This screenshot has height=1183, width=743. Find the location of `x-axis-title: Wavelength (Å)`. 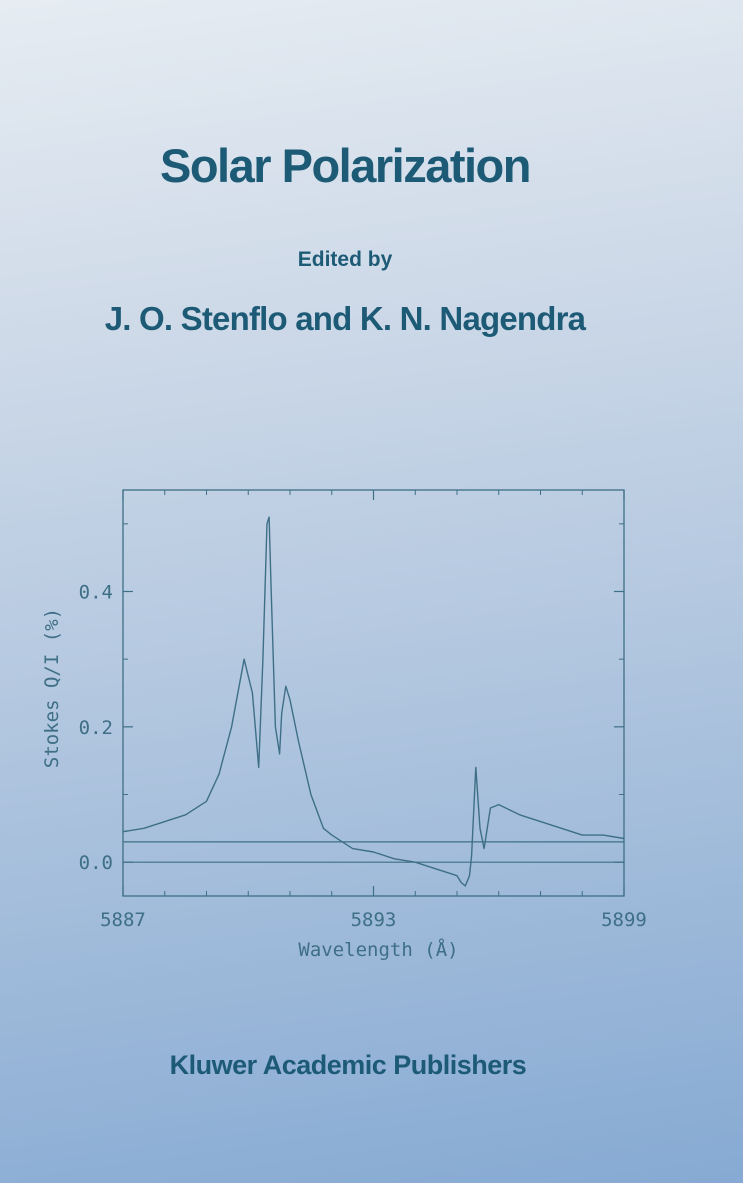

x-axis-title: Wavelength (Å) is located at coordinates (378, 949).